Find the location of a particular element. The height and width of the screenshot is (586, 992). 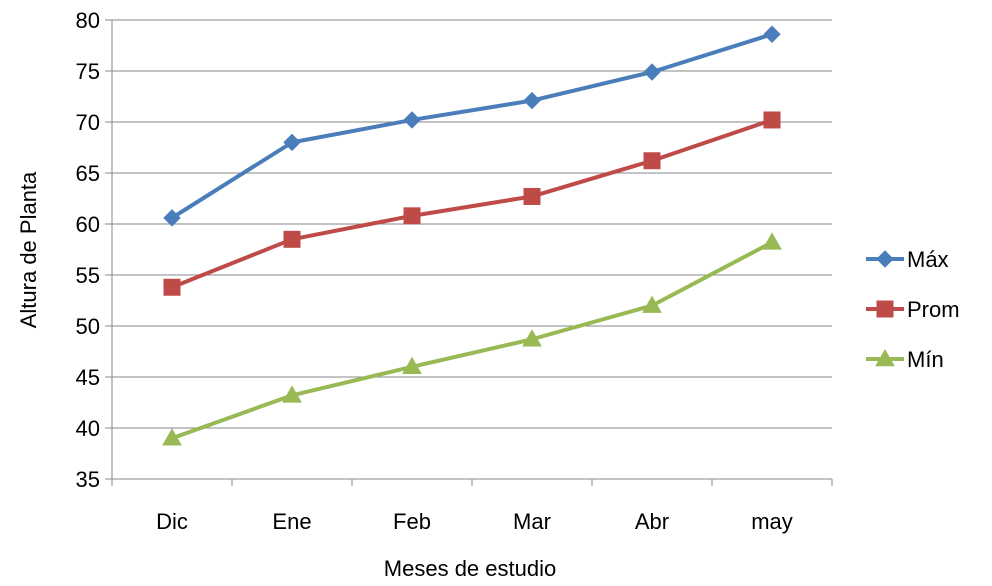

x-tick-label: may is located at coordinates (772, 521).